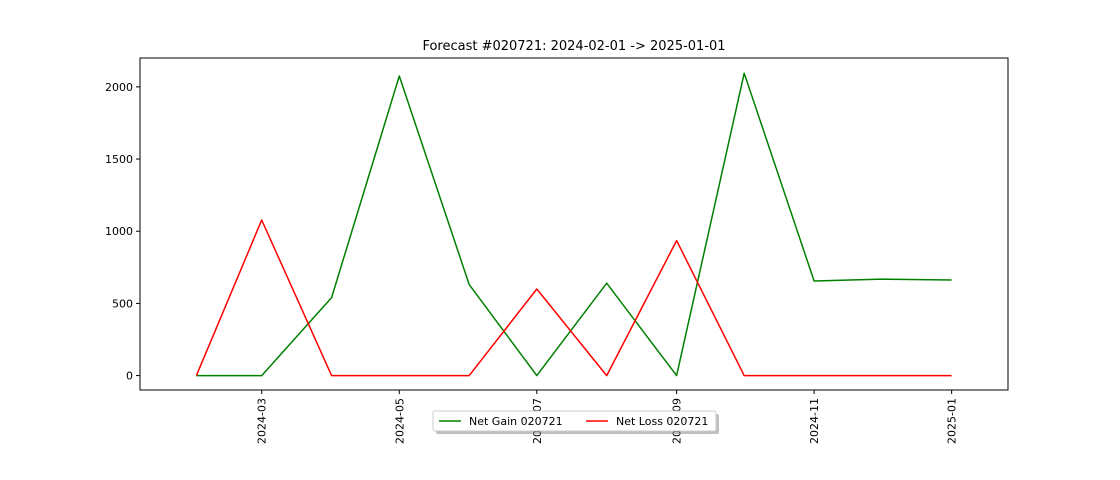  What do you see at coordinates (122, 303) in the screenshot?
I see `y-tick-label: 500` at bounding box center [122, 303].